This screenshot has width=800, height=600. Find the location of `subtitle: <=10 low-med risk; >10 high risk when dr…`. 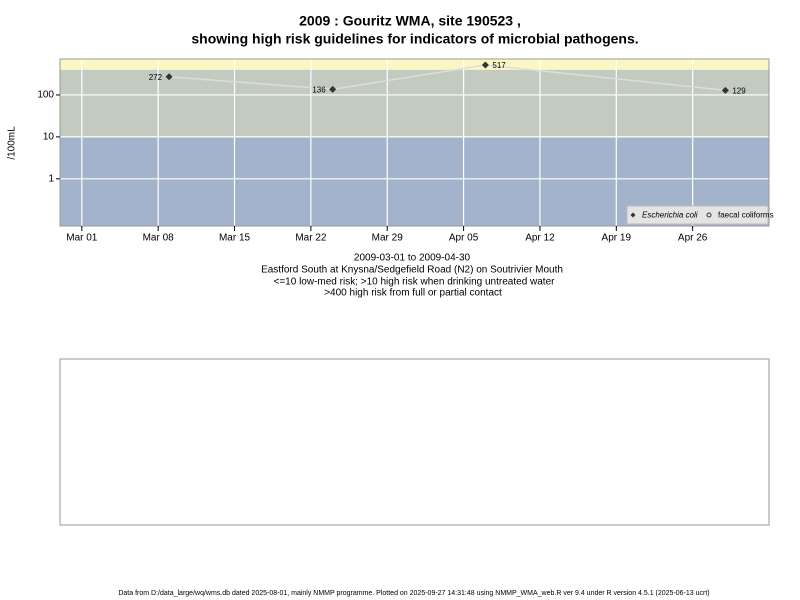

subtitle: <=10 low-med risk; >10 high risk when dr… is located at coordinates (415, 282).